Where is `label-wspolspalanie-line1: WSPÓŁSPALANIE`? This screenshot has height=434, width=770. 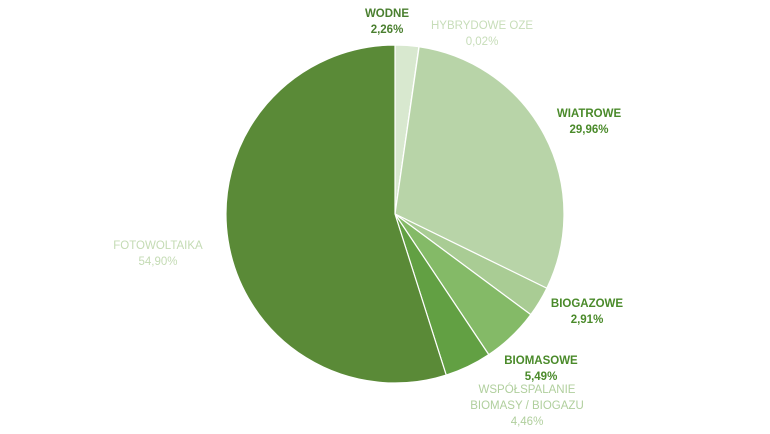
label-wspolspalanie-line1: WSPÓŁSPALANIE is located at coordinates (527, 390).